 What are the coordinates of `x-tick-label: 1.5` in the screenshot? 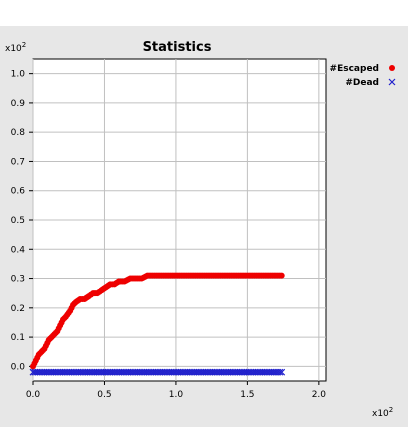 It's located at (247, 395).